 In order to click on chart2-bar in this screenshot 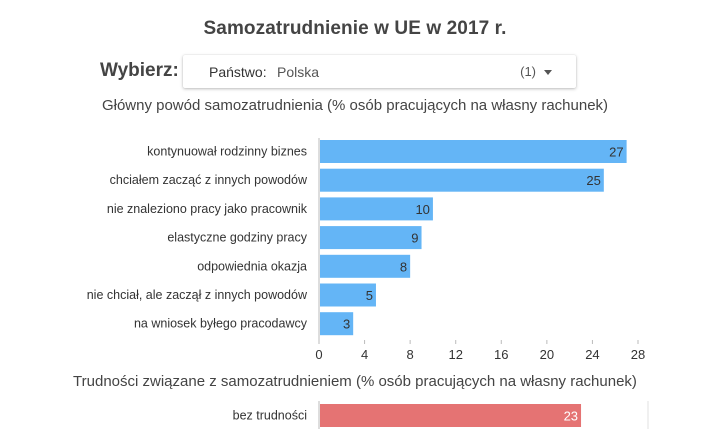, I will do `click(451, 415)`.